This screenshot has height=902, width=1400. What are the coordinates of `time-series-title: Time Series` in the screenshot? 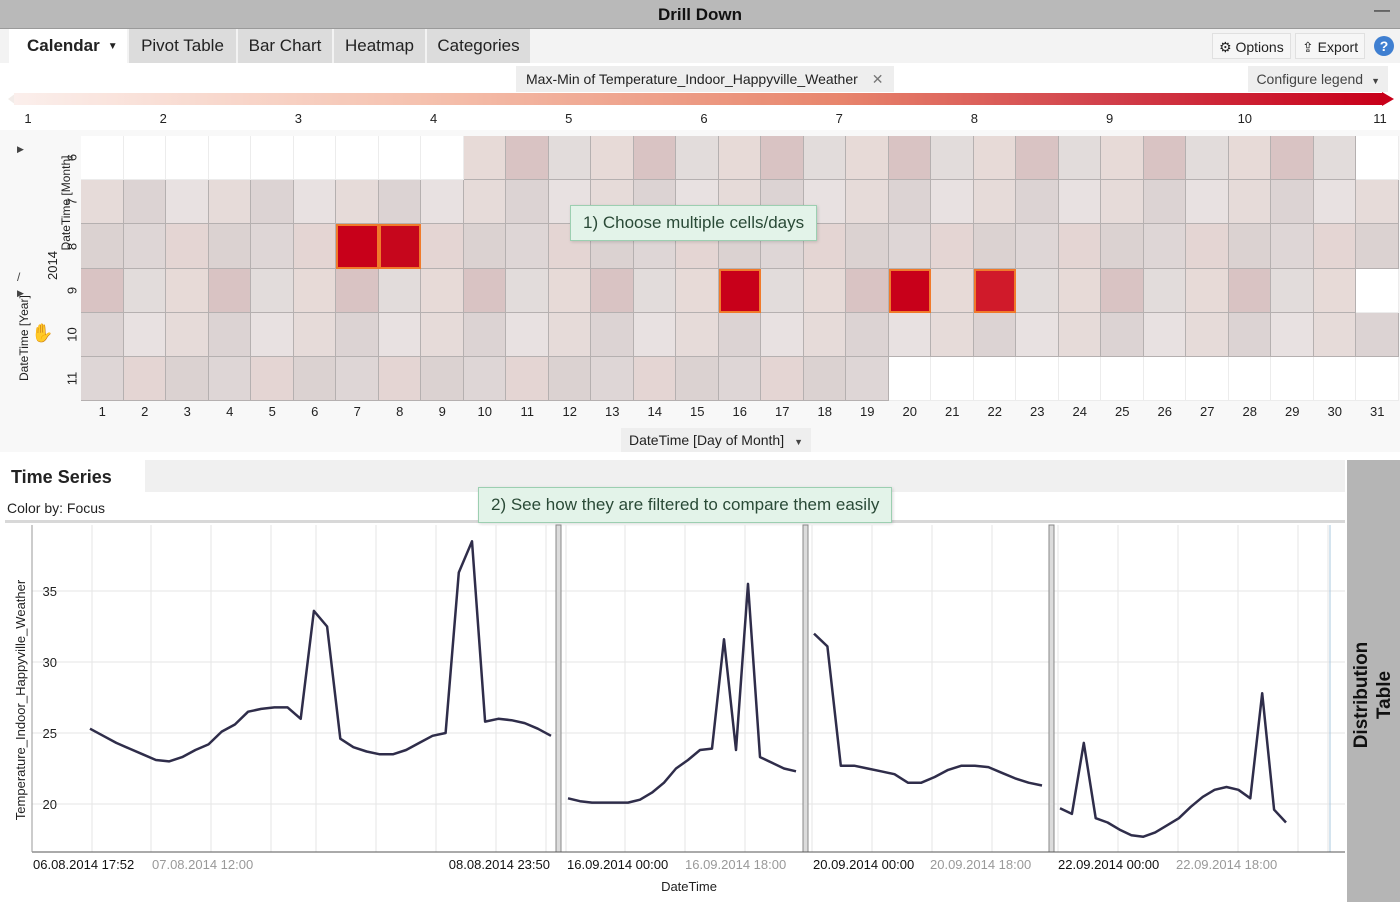 It's located at (72, 476).